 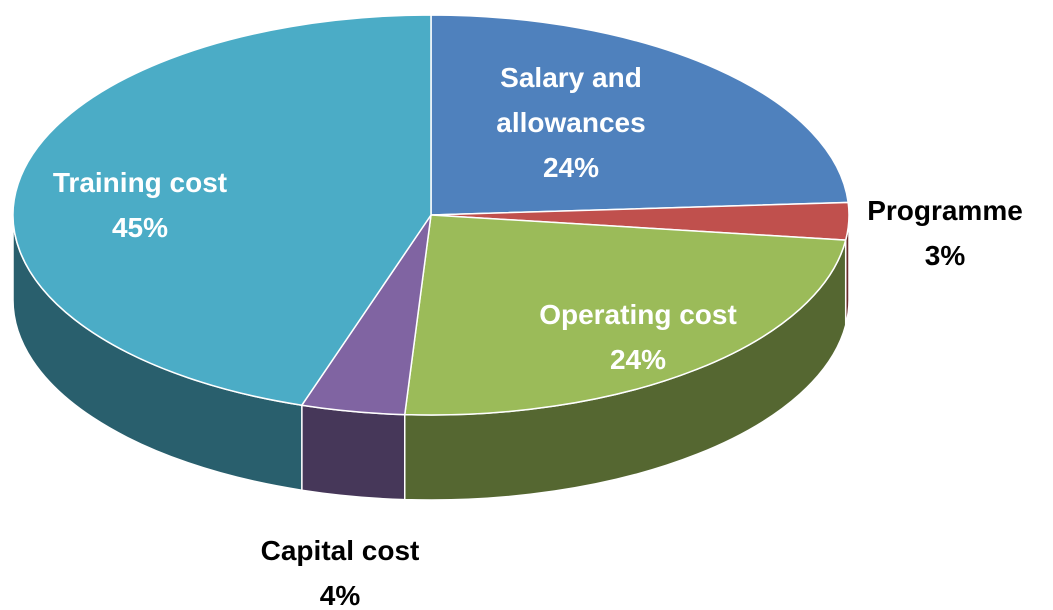 What do you see at coordinates (945, 255) in the screenshot?
I see `value-label: 3%` at bounding box center [945, 255].